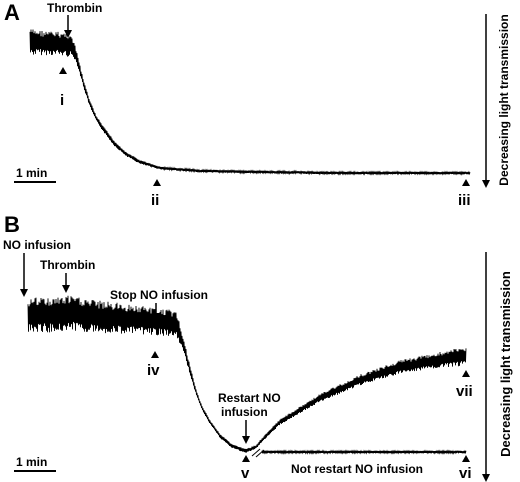 The height and width of the screenshot is (482, 520). I want to click on marker-v-label: v, so click(245, 473).